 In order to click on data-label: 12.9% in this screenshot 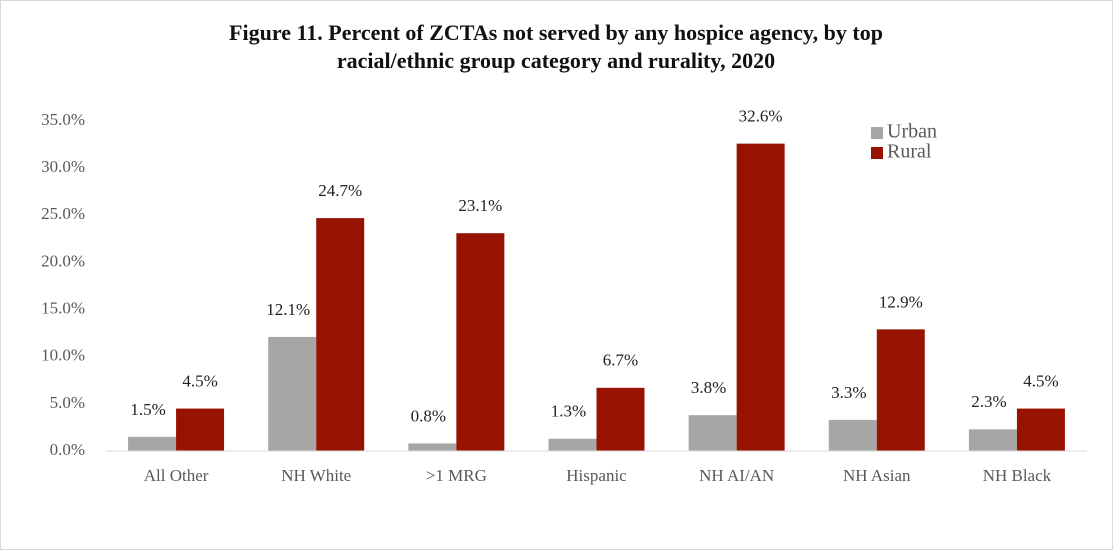, I will do `click(901, 301)`.